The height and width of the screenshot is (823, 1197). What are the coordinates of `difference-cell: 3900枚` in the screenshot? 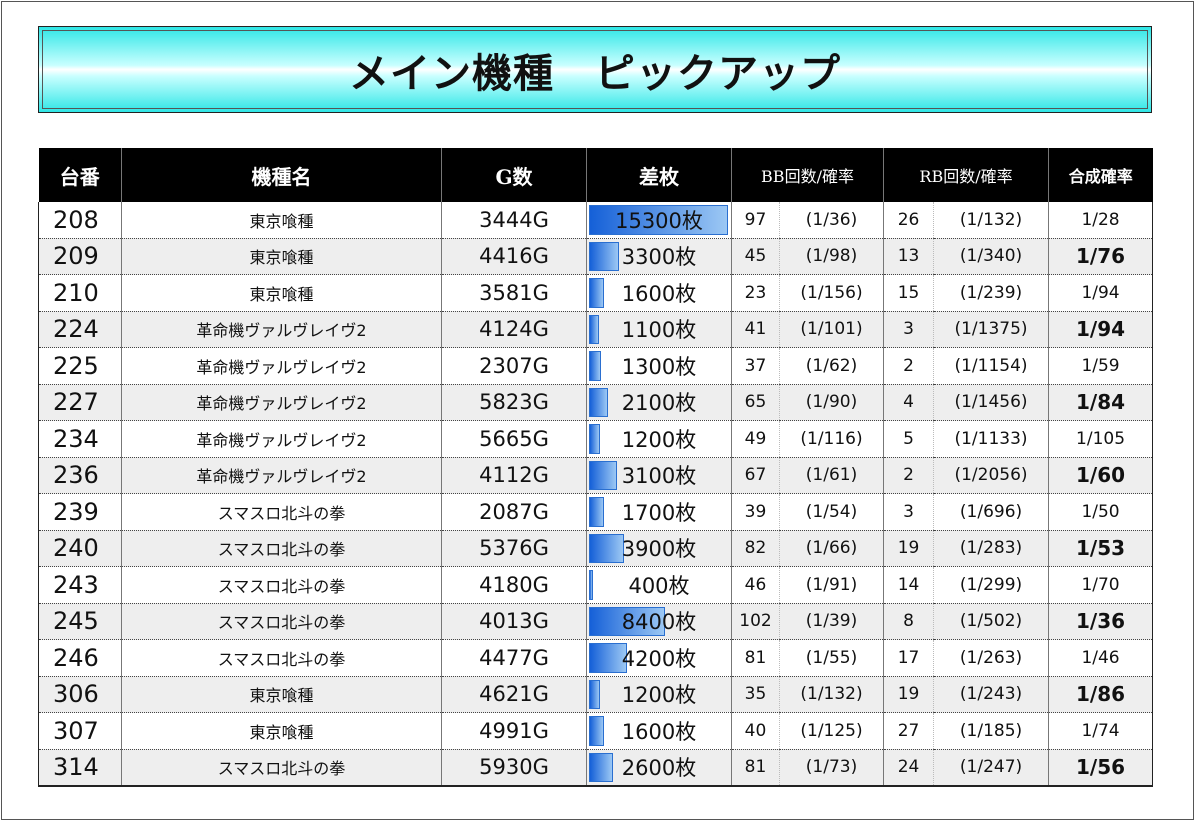 It's located at (659, 548).